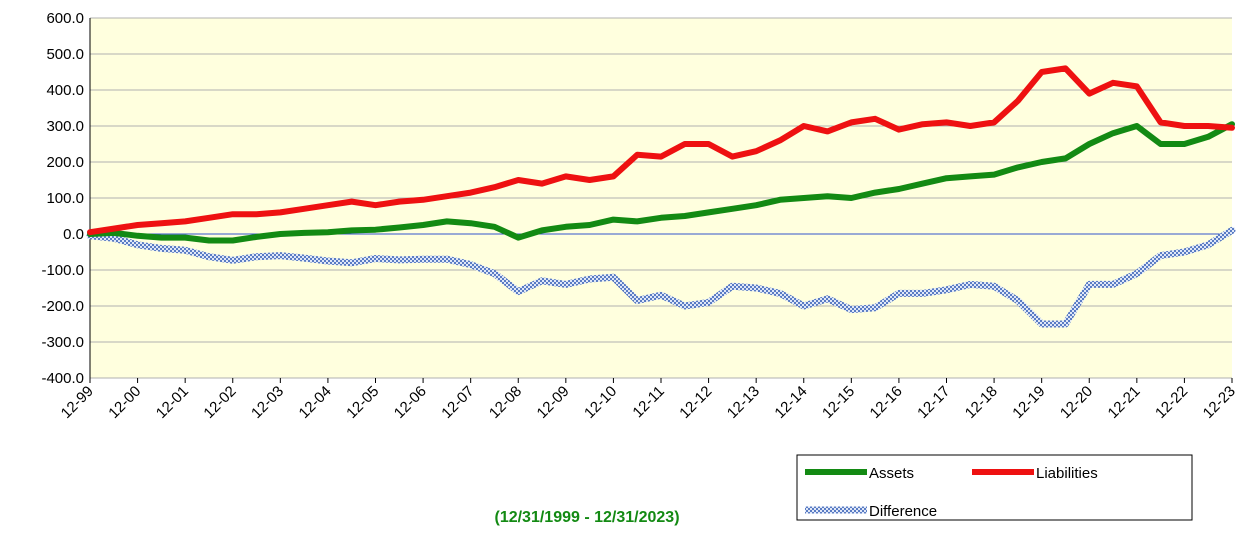 This screenshot has width=1243, height=538. What do you see at coordinates (903, 511) in the screenshot?
I see `legend-label: Difference` at bounding box center [903, 511].